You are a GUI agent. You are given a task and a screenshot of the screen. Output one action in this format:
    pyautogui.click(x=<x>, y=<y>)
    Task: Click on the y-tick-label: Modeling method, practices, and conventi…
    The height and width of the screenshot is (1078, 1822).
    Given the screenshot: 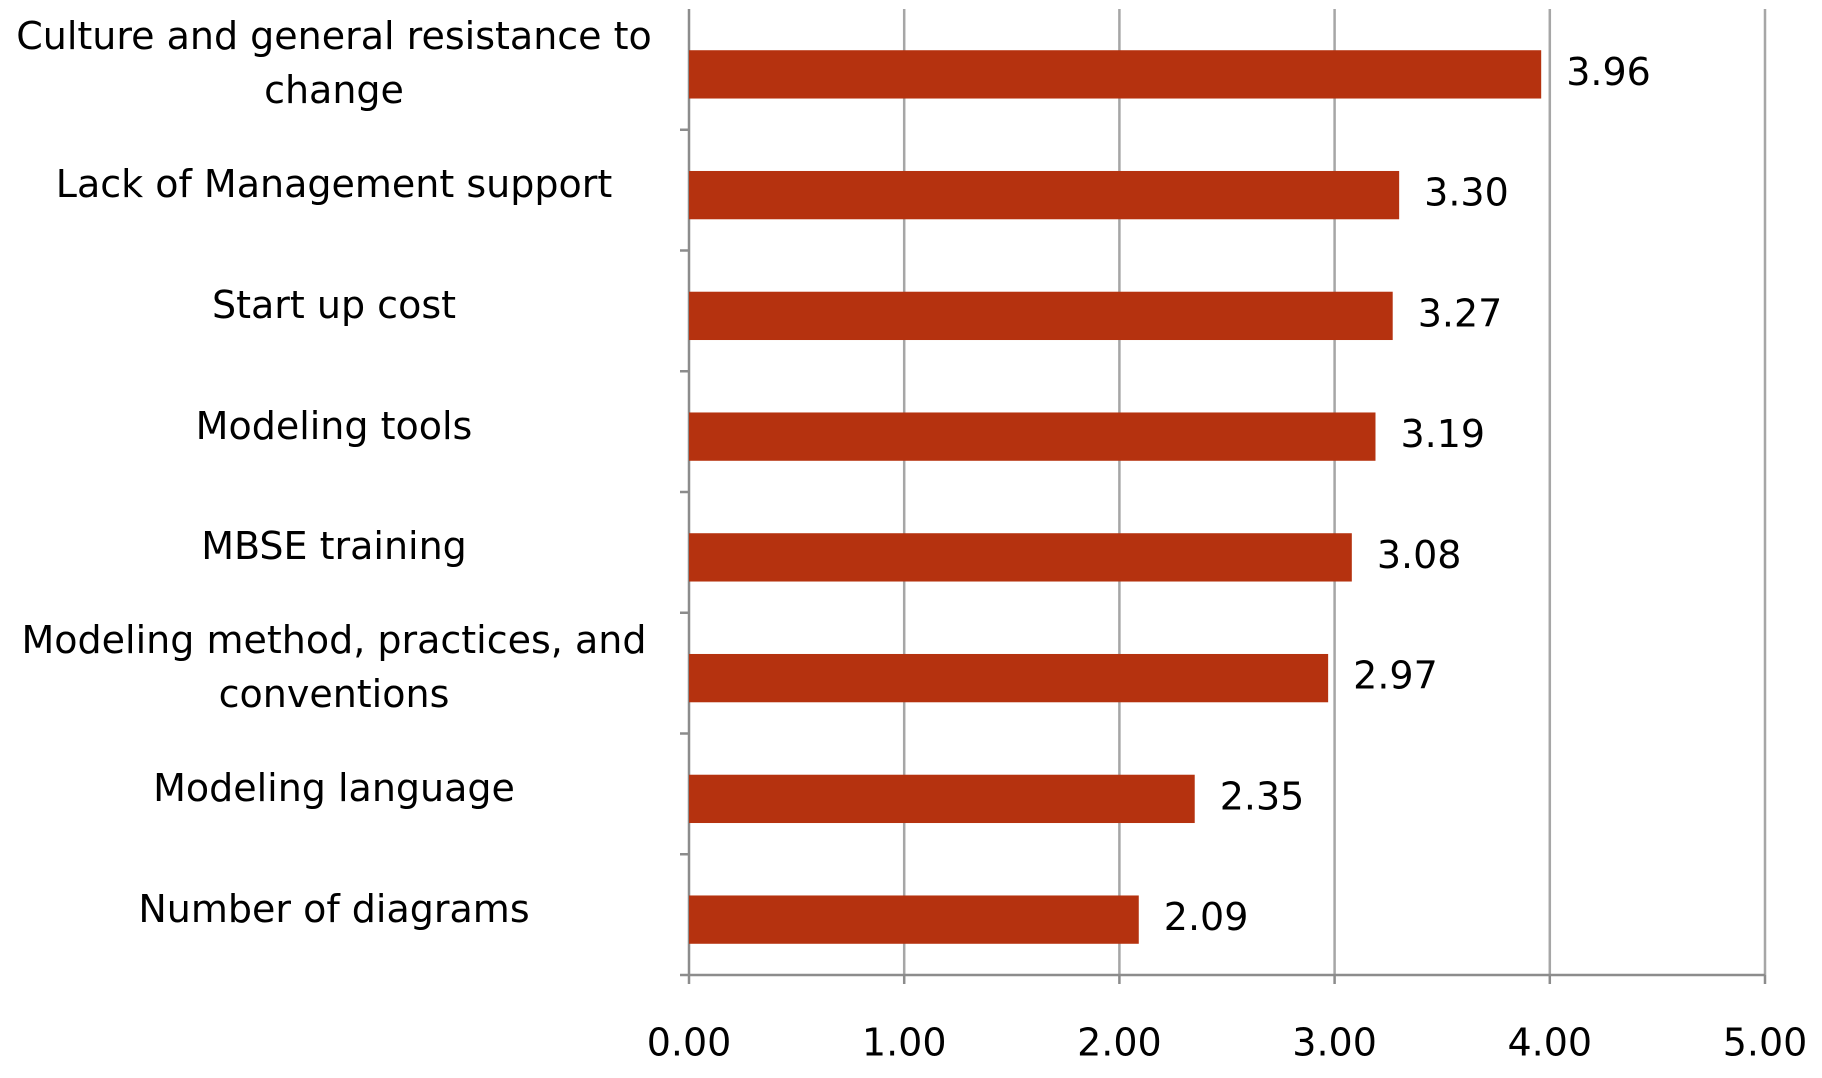 What is the action you would take?
    pyautogui.click(x=334, y=667)
    